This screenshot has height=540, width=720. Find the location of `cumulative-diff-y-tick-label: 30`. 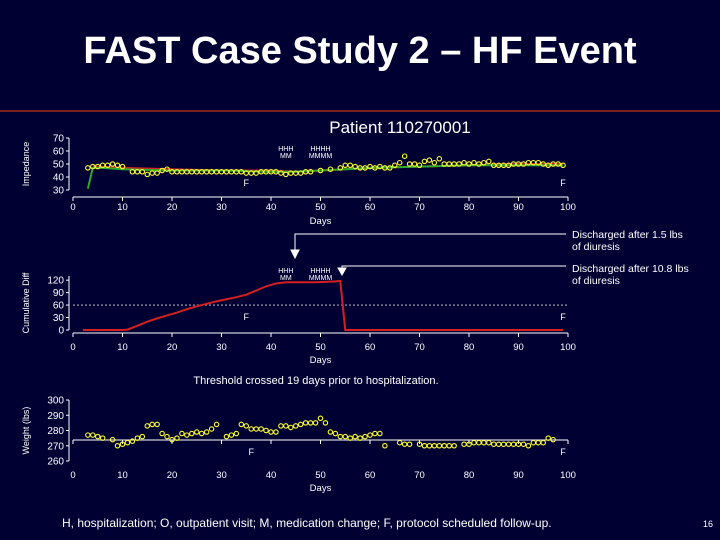

cumulative-diff-y-tick-label: 30 is located at coordinates (59, 318).